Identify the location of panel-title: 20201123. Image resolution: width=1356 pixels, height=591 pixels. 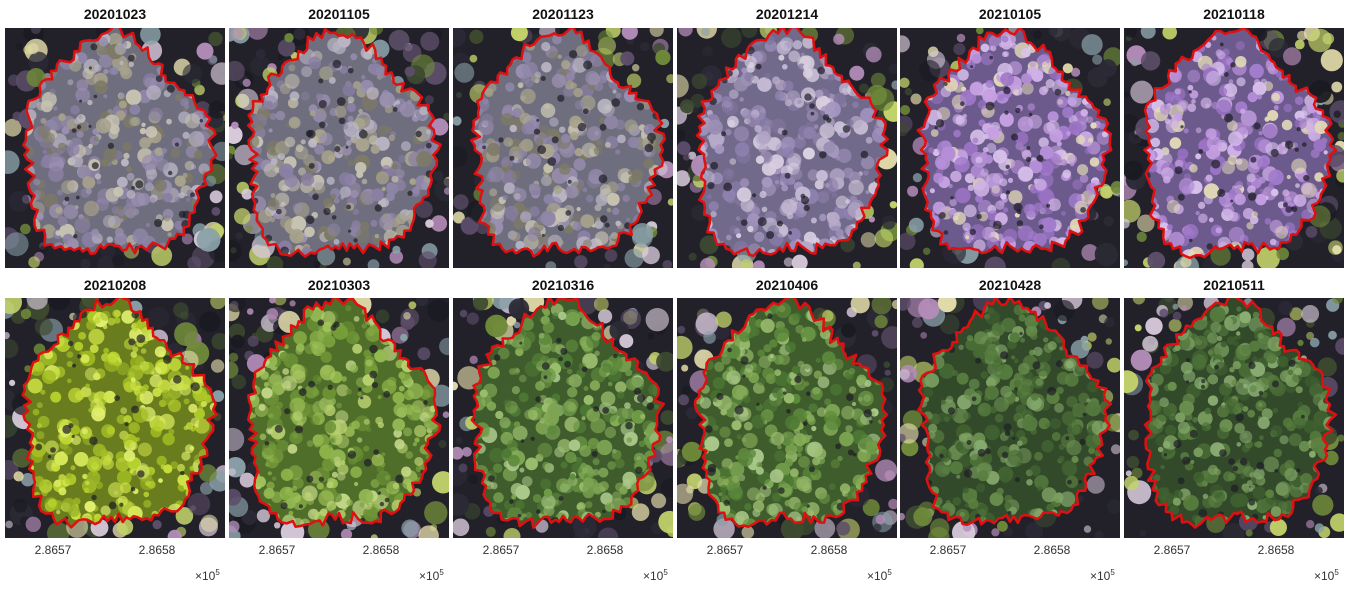
(563, 14).